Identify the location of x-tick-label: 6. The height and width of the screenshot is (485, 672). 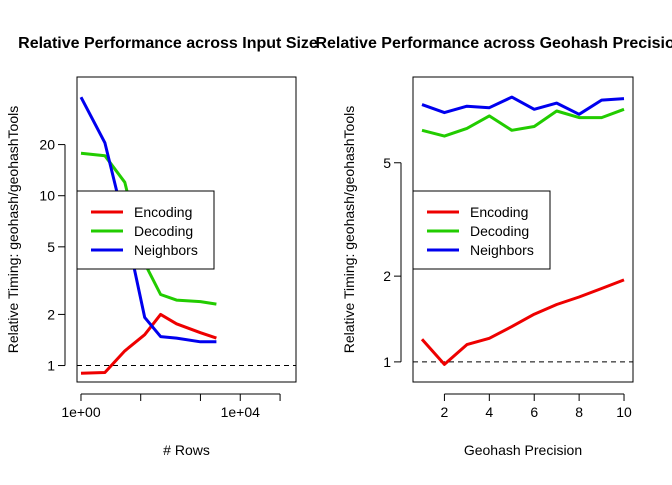
(534, 412).